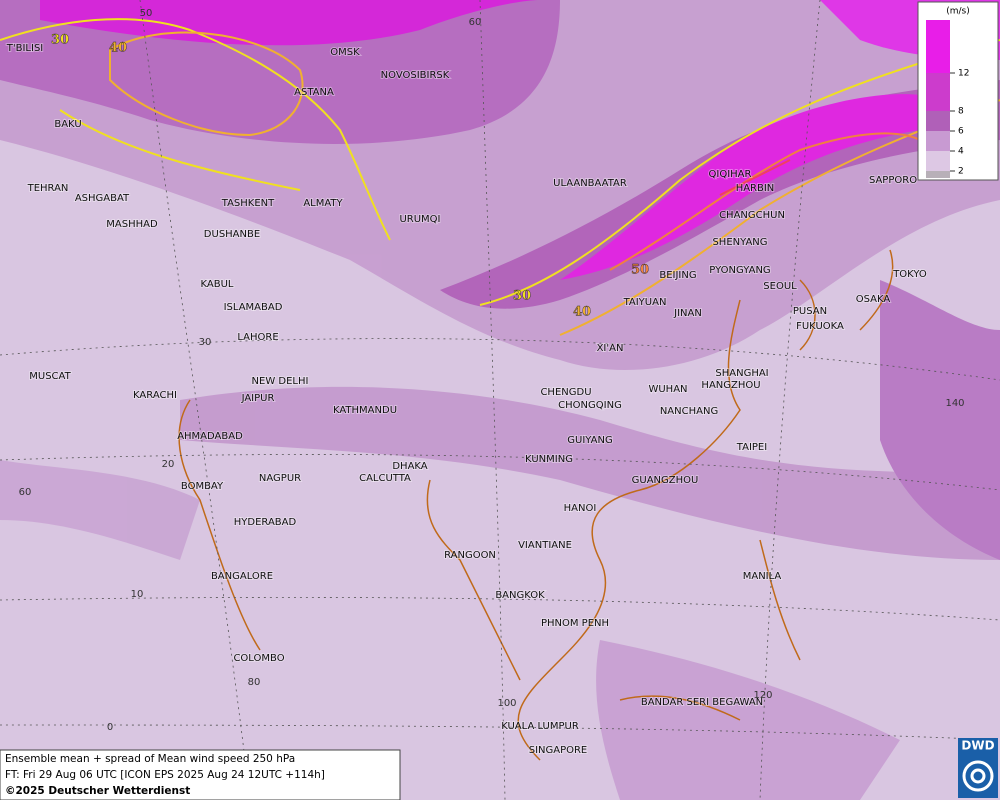 The width and height of the screenshot is (1000, 800). I want to click on city-label: SHENYANG, so click(739, 242).